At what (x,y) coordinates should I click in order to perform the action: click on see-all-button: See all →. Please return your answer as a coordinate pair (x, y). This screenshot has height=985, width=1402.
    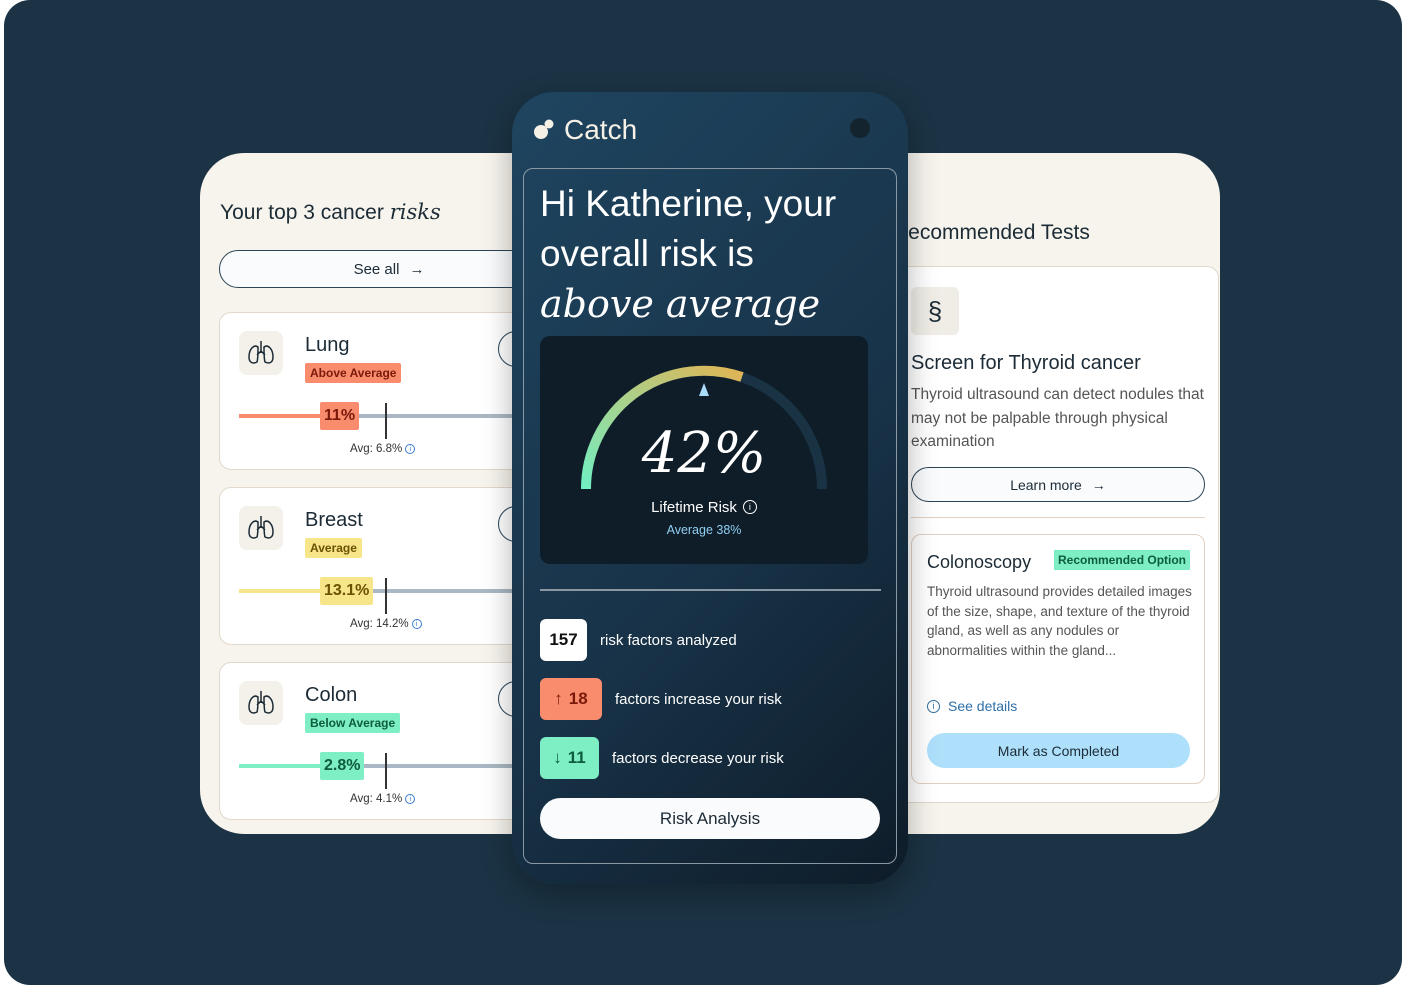
    Looking at the image, I should click on (379, 269).